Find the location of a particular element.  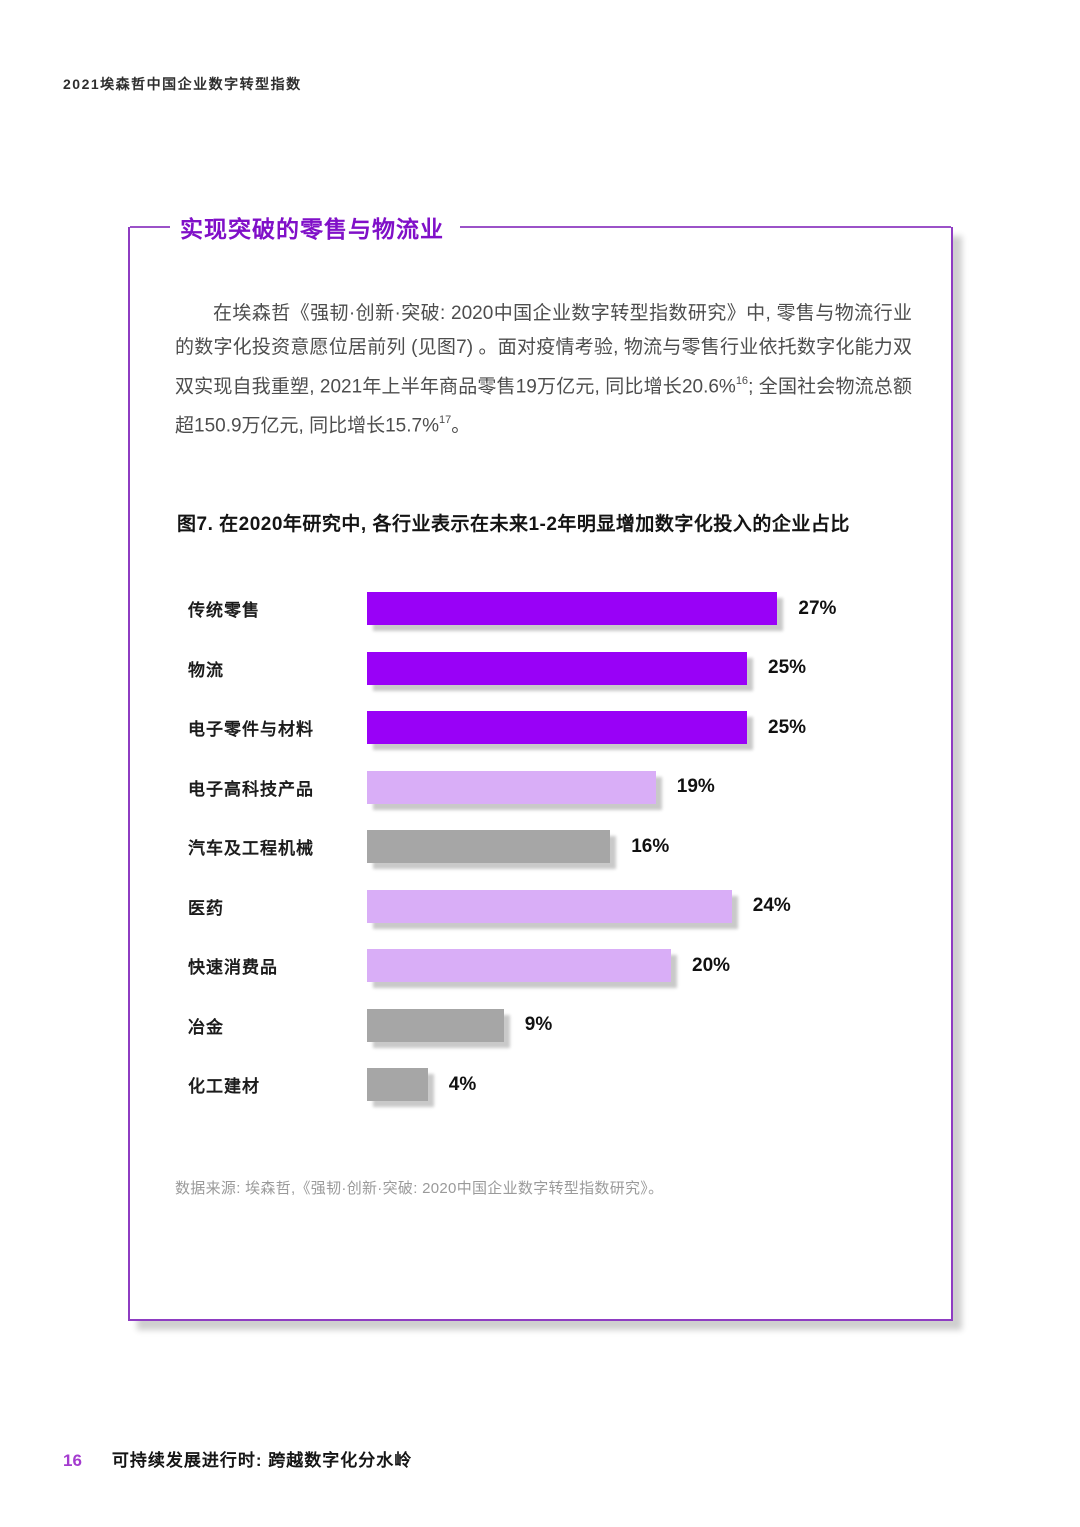

value-label: 27% is located at coordinates (817, 608).